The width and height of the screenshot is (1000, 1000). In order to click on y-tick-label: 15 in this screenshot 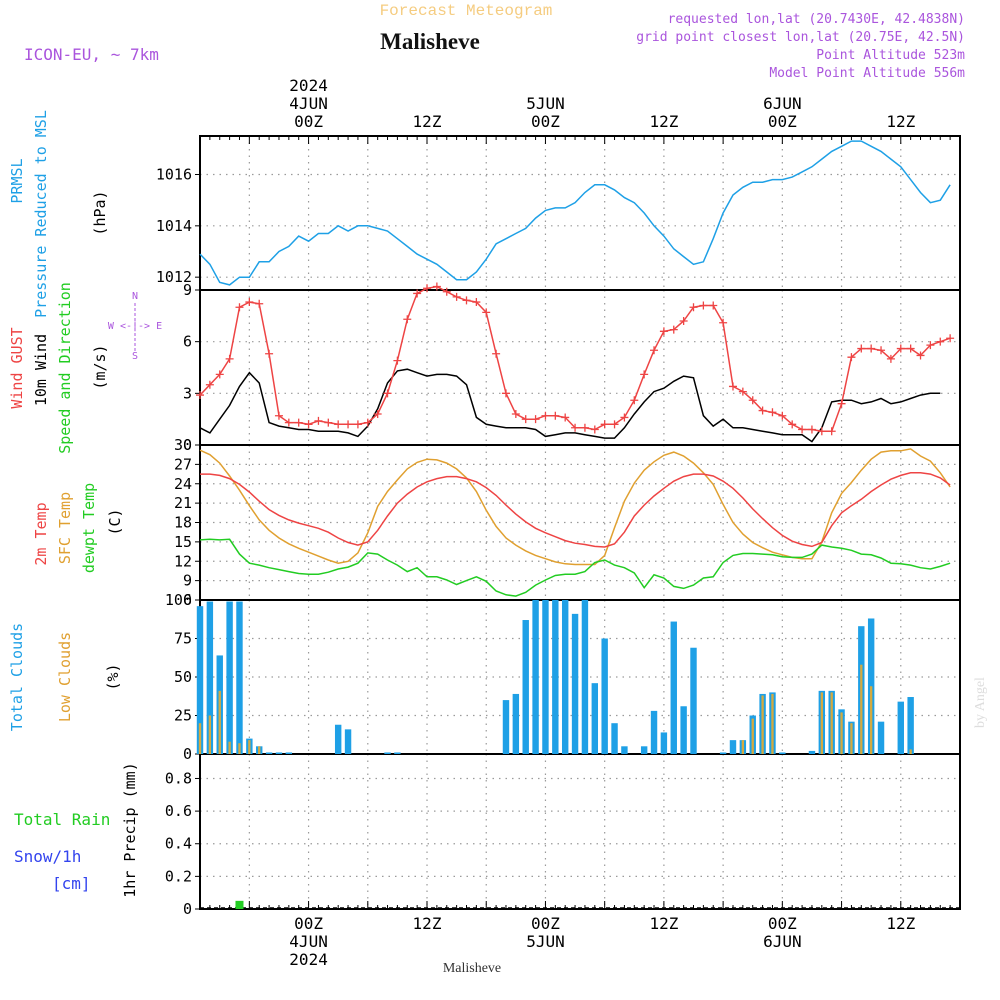, I will do `click(183, 542)`.